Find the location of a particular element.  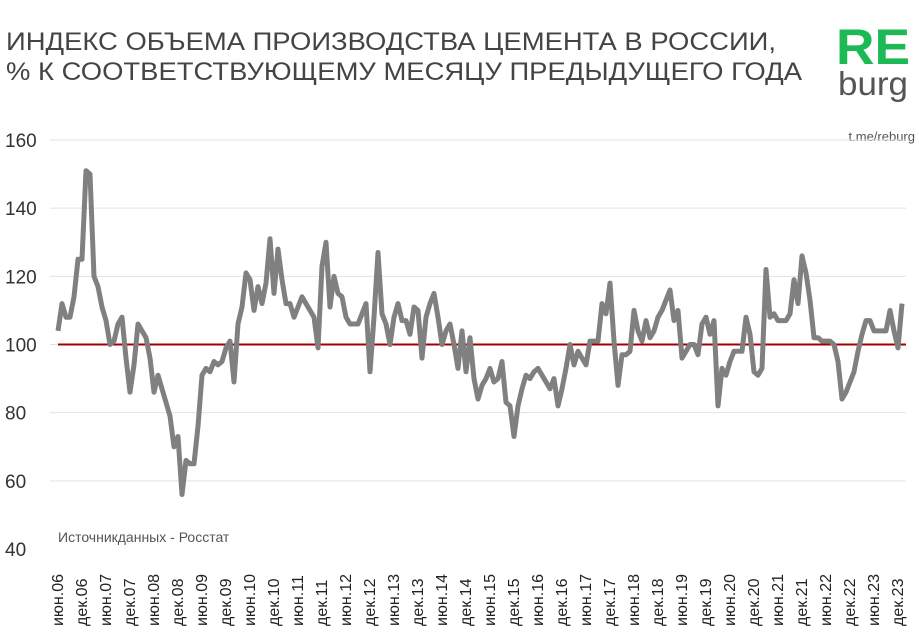

x-tick-label: июн.22 is located at coordinates (826, 600).